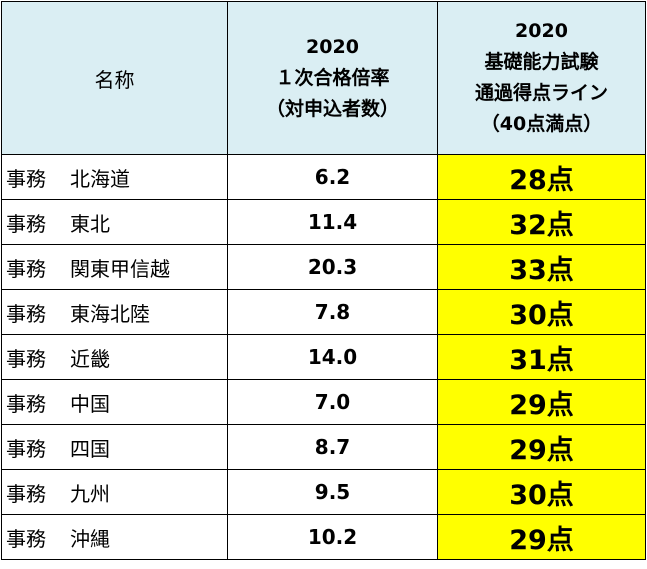 Image resolution: width=647 pixels, height=569 pixels. I want to click on row-name: 事務 中国, so click(114, 402).